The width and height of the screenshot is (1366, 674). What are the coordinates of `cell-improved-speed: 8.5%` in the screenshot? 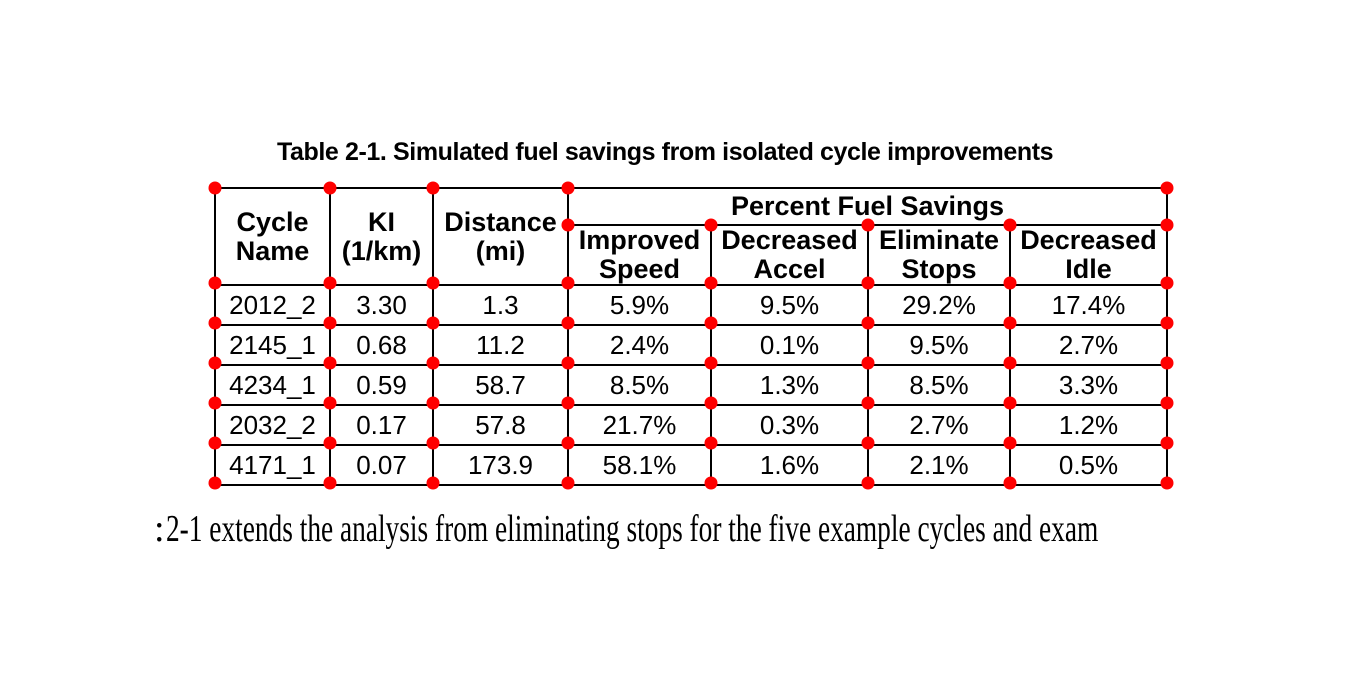 It's located at (639, 385).